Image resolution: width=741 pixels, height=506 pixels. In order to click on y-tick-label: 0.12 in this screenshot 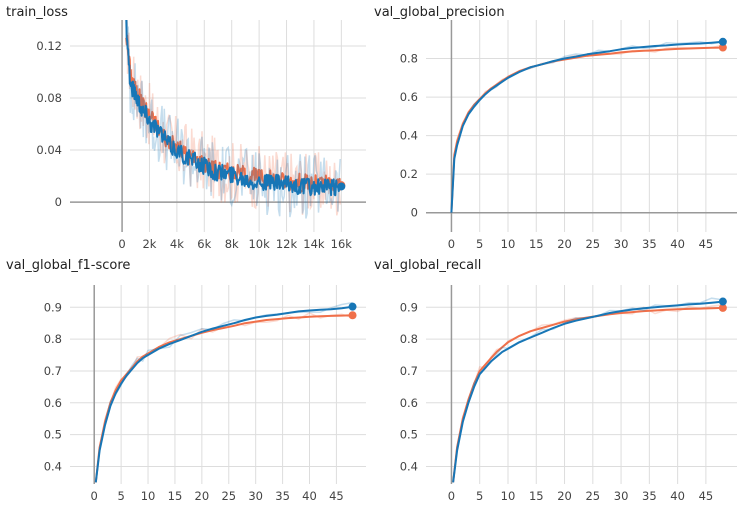, I will do `click(49, 46)`.